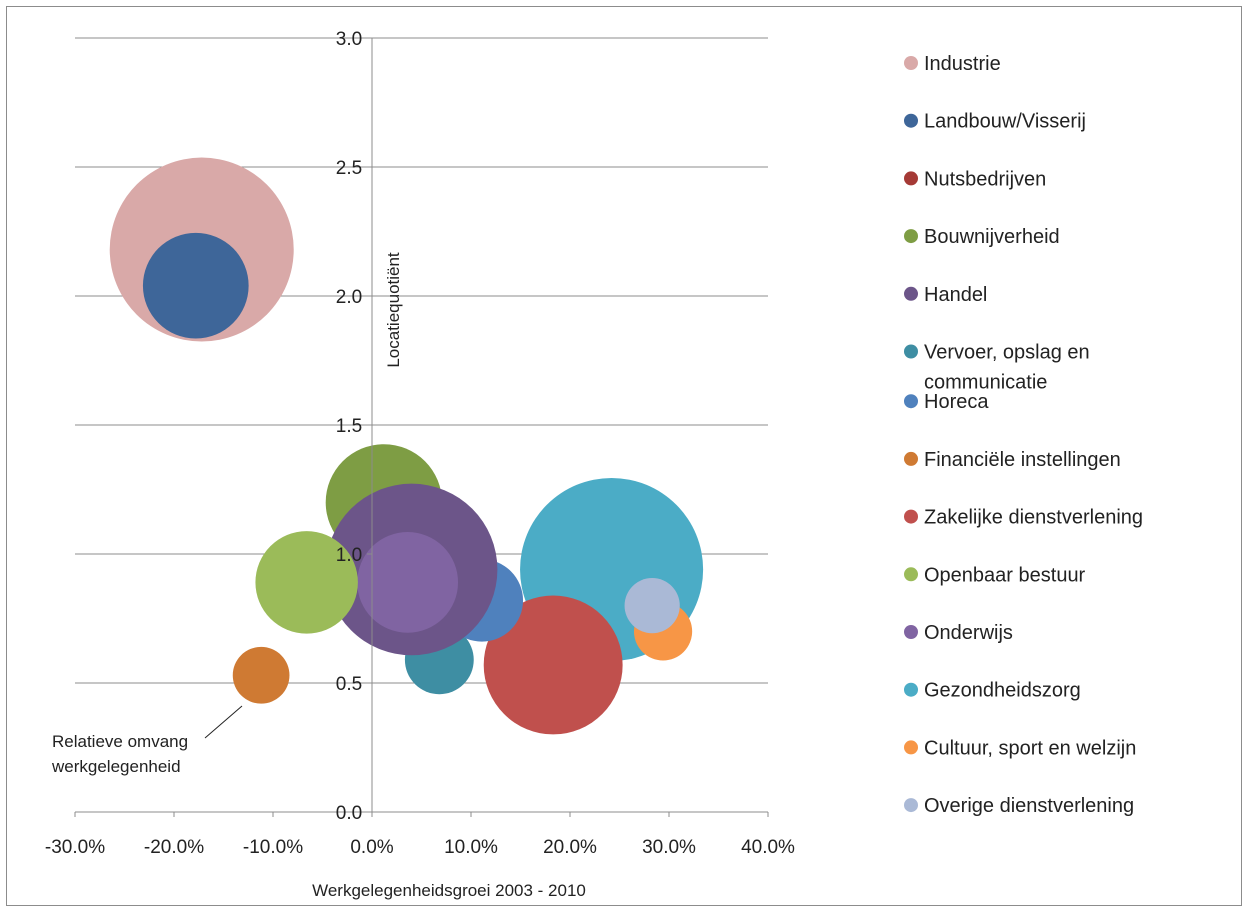  Describe the element at coordinates (911, 689) in the screenshot. I see `legend-marker-gezondheidszorg` at that location.